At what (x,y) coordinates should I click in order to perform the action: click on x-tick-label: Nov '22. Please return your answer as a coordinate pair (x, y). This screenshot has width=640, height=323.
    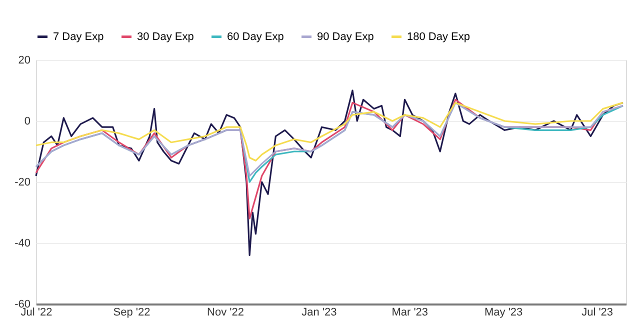
    Looking at the image, I should click on (225, 312).